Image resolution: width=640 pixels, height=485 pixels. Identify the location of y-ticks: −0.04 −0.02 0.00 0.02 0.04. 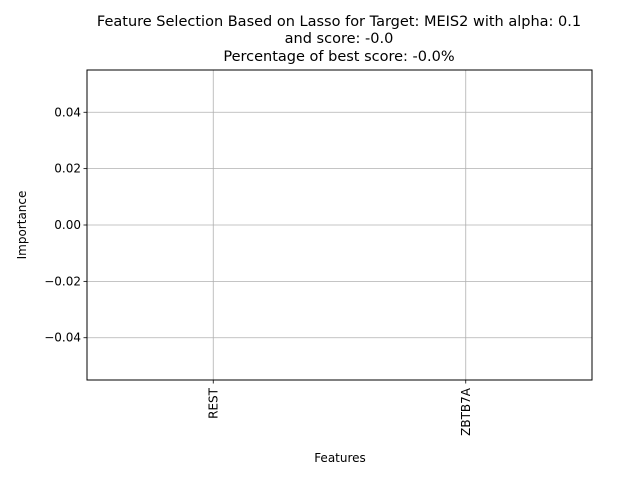
(65, 225).